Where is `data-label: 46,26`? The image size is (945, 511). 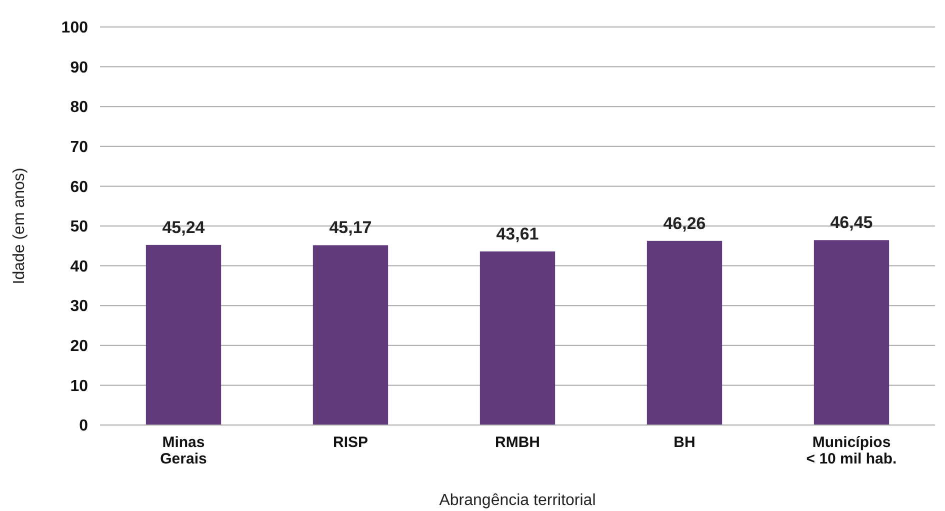 data-label: 46,26 is located at coordinates (684, 223).